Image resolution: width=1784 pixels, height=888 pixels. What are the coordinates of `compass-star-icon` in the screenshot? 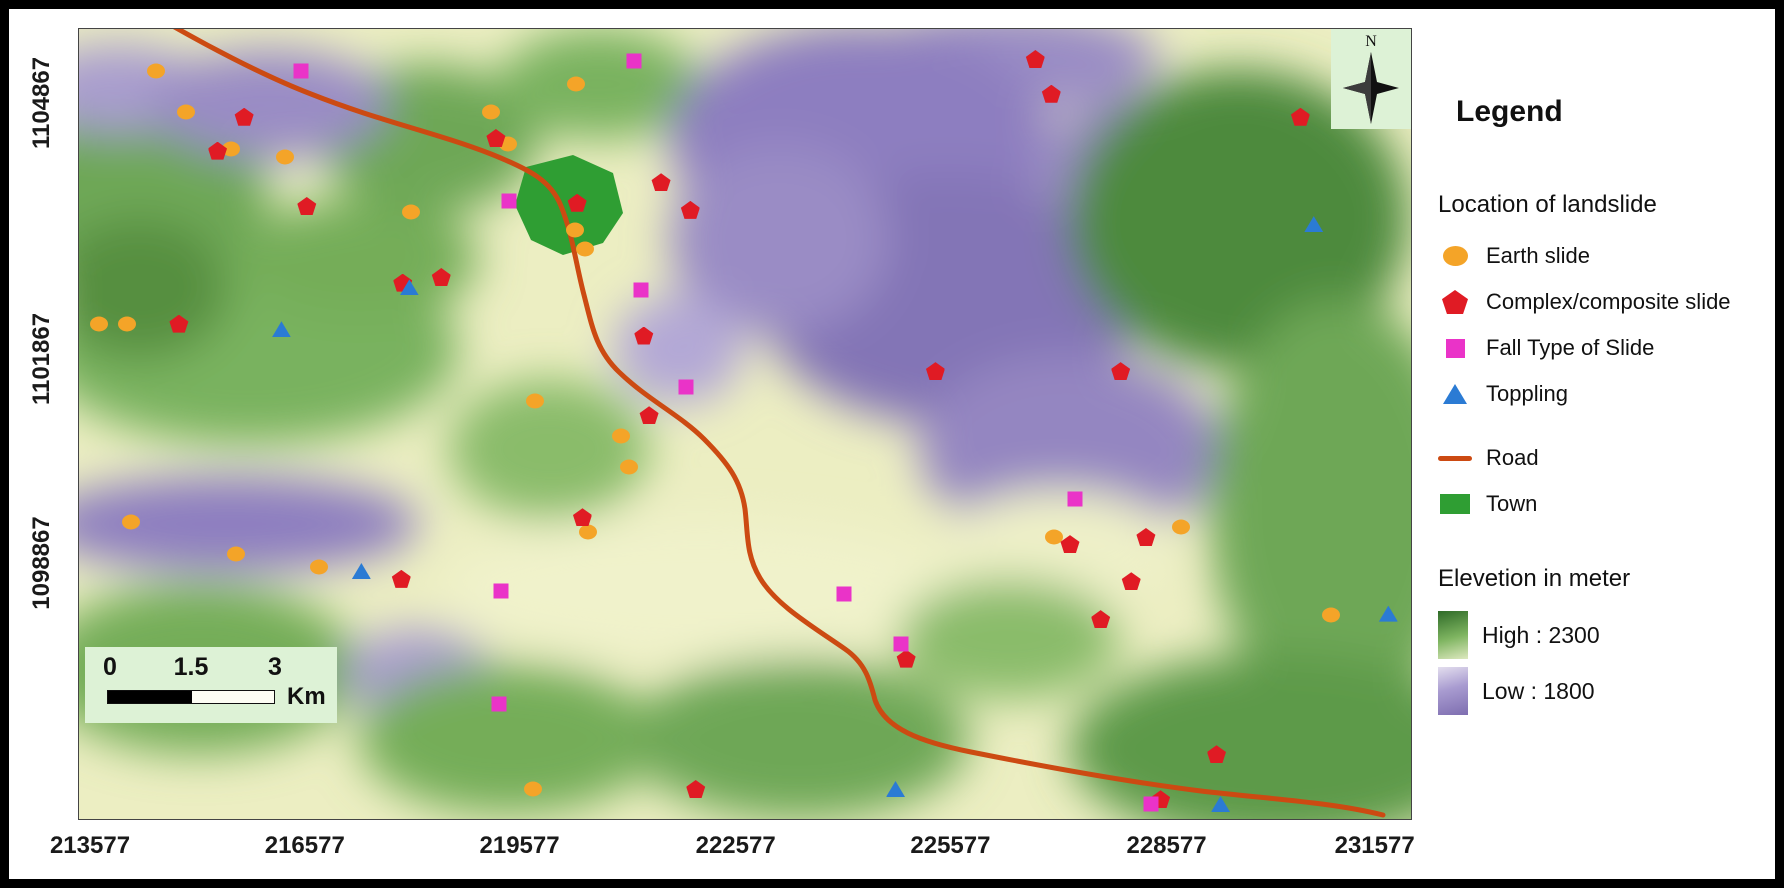 It's located at (1371, 88).